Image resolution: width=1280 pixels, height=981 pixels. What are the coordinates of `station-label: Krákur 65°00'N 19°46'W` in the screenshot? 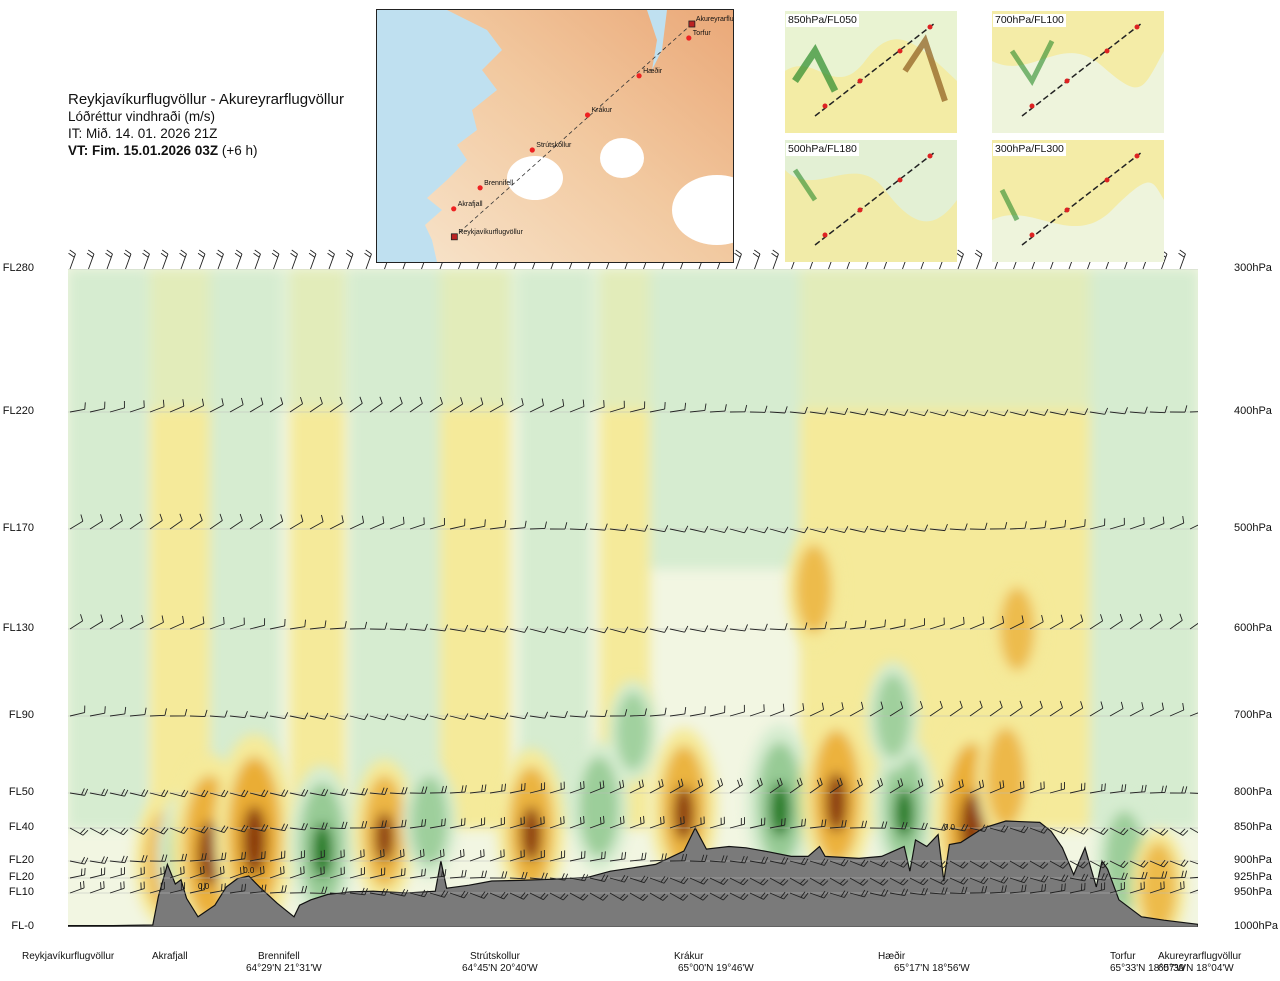 It's located at (714, 963).